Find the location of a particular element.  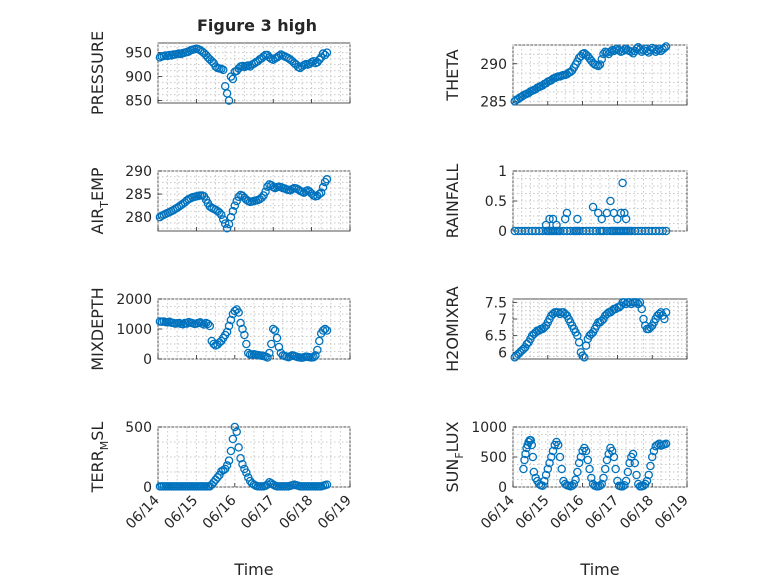

subplot-theta: 285 290 THETA is located at coordinates (565, 76).